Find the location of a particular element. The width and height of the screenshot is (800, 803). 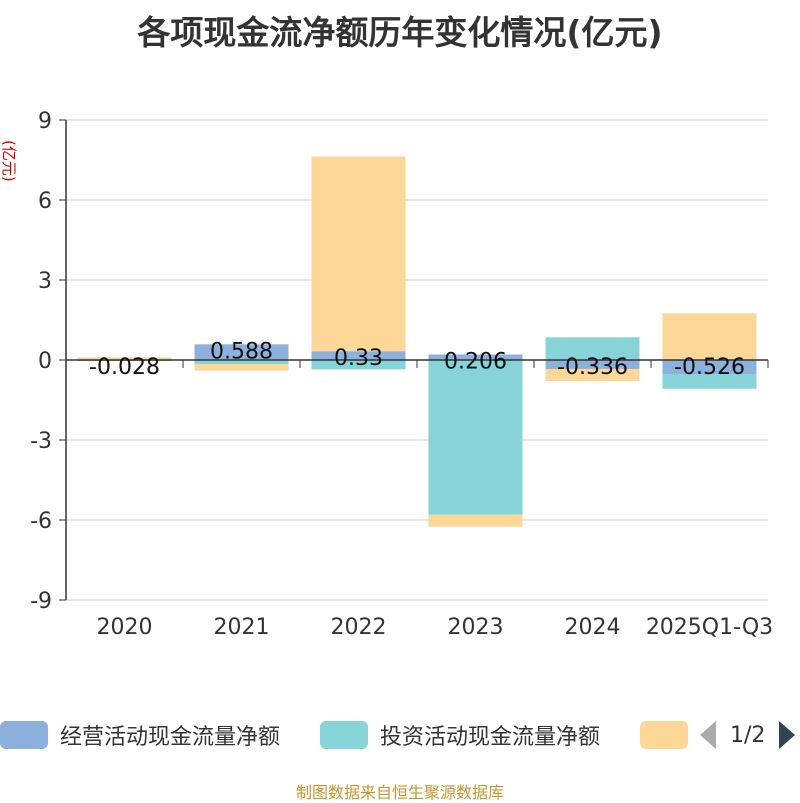

legend-item-operating: 经营活动现金流量净额 is located at coordinates (140, 735).